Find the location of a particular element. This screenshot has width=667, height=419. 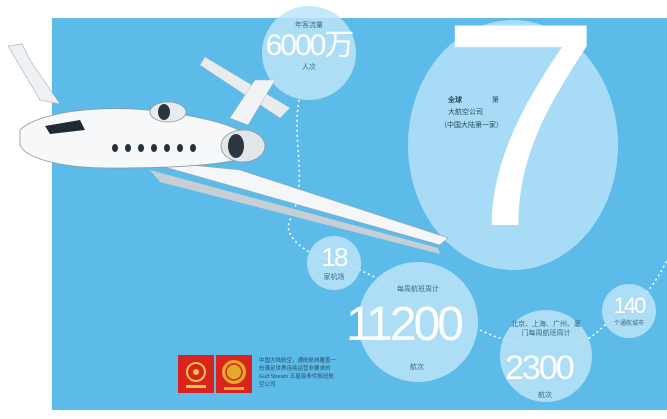

rank-line1: 全球 第 is located at coordinates (473, 100).